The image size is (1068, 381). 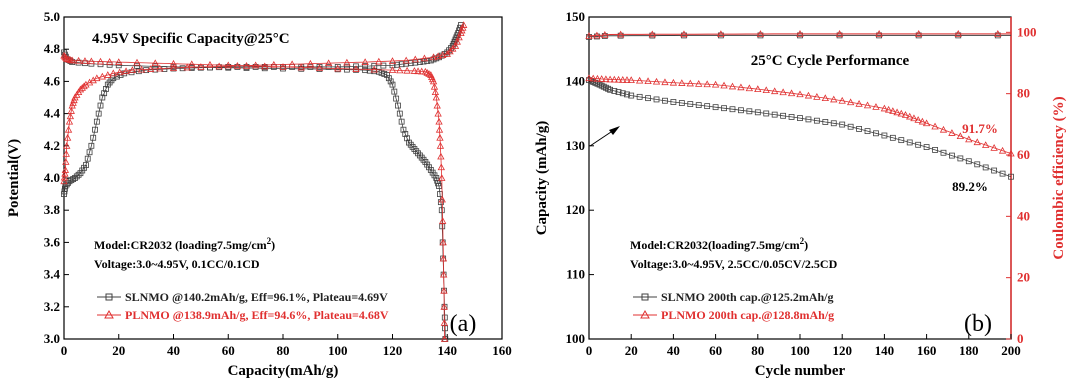 I want to click on panel-a-y-tick-label: 5.0, so click(x=52, y=16).